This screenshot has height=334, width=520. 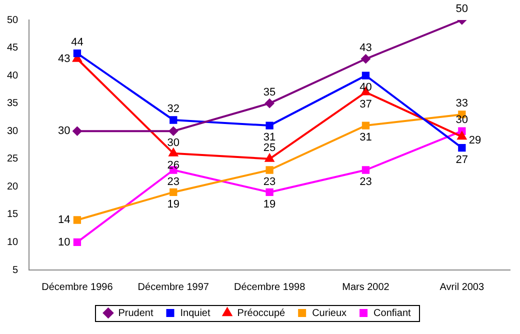 I want to click on data-label: 37, so click(x=366, y=104).